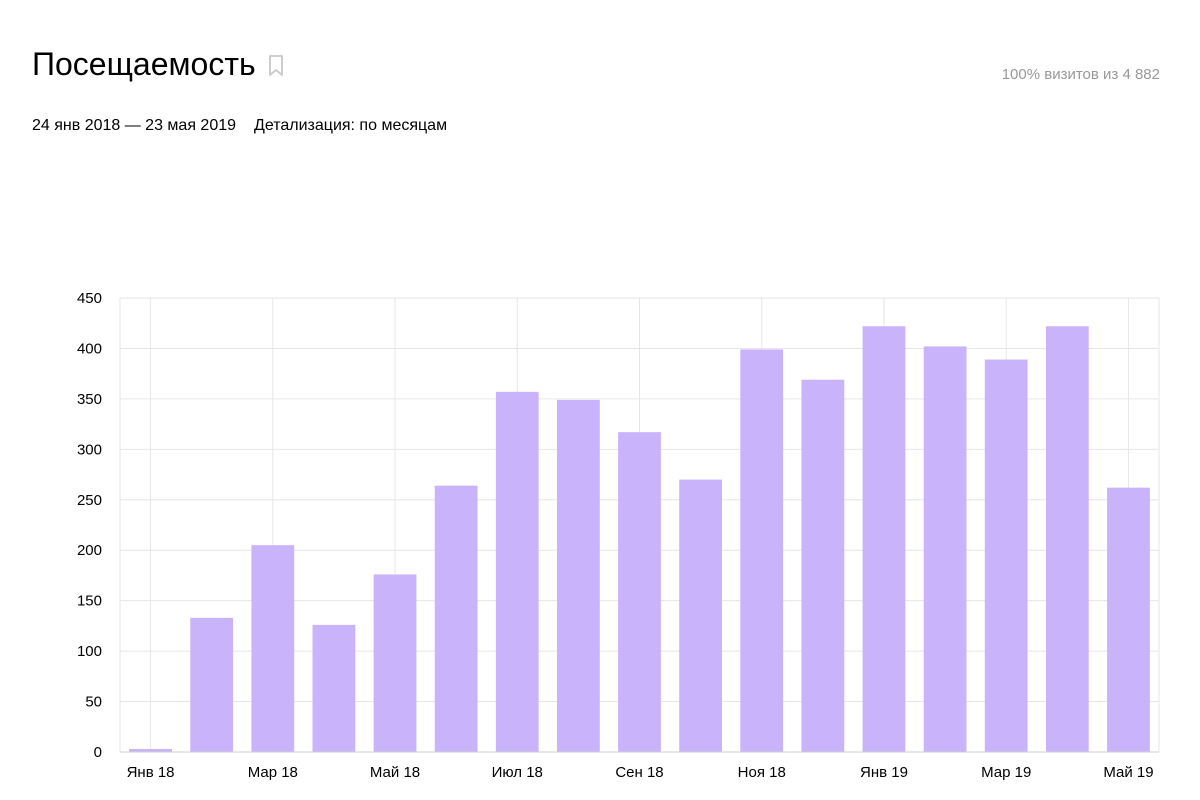 This screenshot has width=1200, height=800. What do you see at coordinates (93, 702) in the screenshot?
I see `y-tick-label: 50` at bounding box center [93, 702].